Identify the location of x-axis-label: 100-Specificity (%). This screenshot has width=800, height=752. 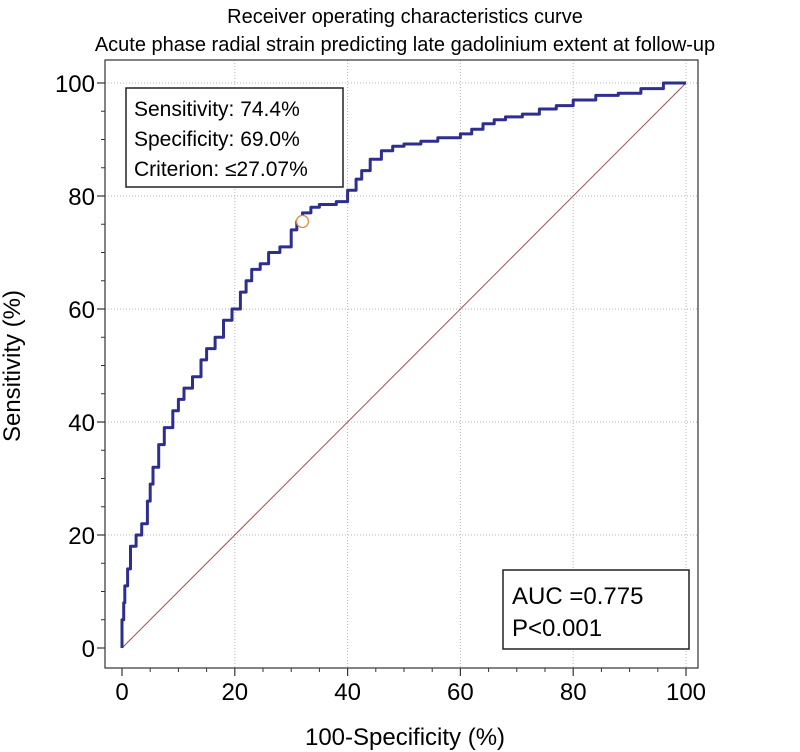
(405, 737).